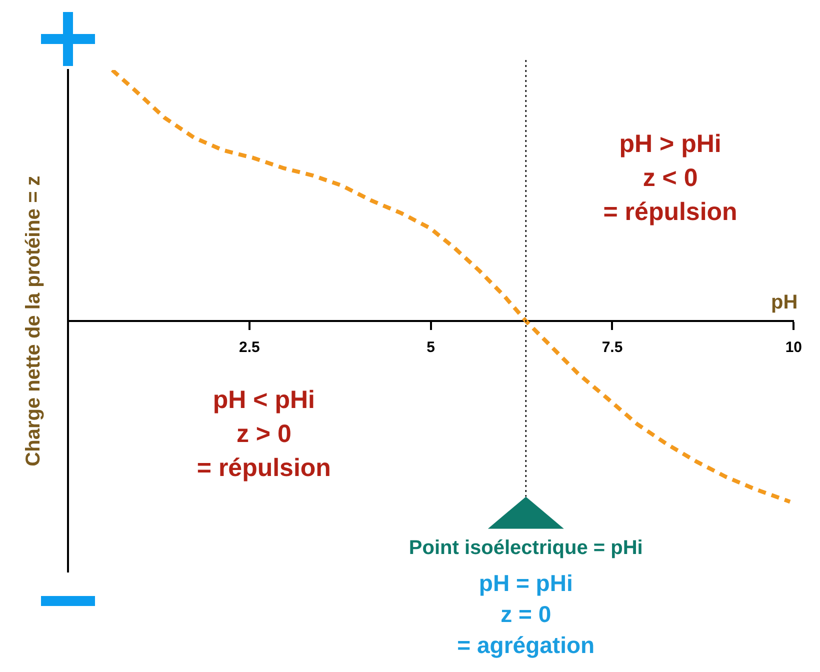  I want to click on x-tick-label: 7.5, so click(612, 347).